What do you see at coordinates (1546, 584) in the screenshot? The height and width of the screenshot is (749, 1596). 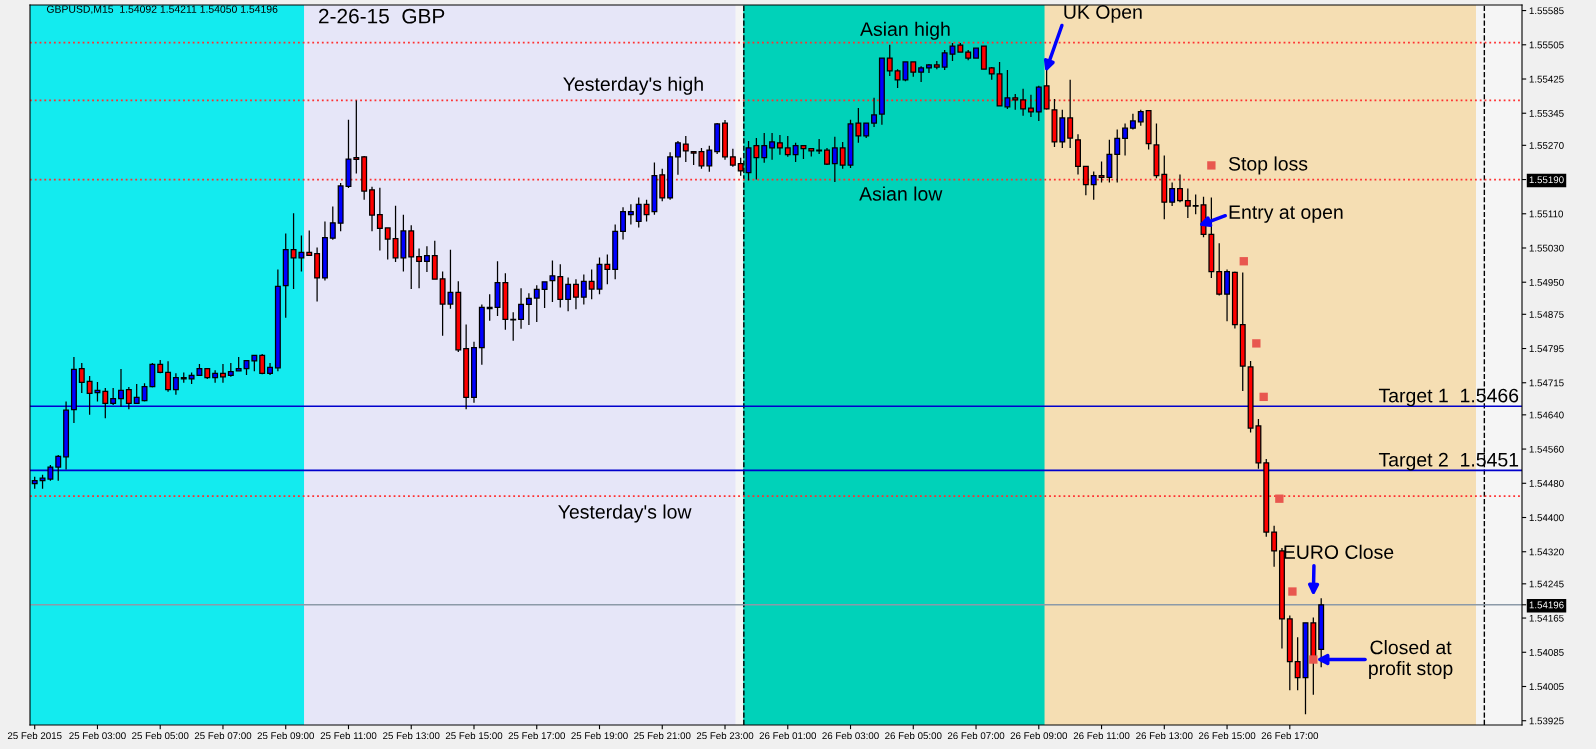 I see `y-tick-label: 1.54245` at bounding box center [1546, 584].